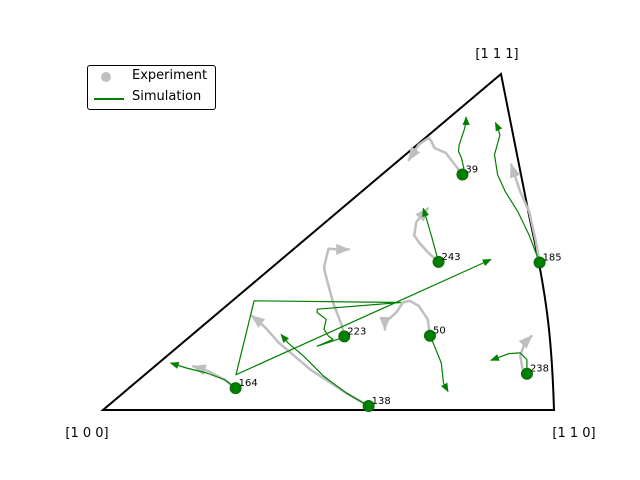  I want to click on corner-label-111: [1 1 1], so click(496, 54).